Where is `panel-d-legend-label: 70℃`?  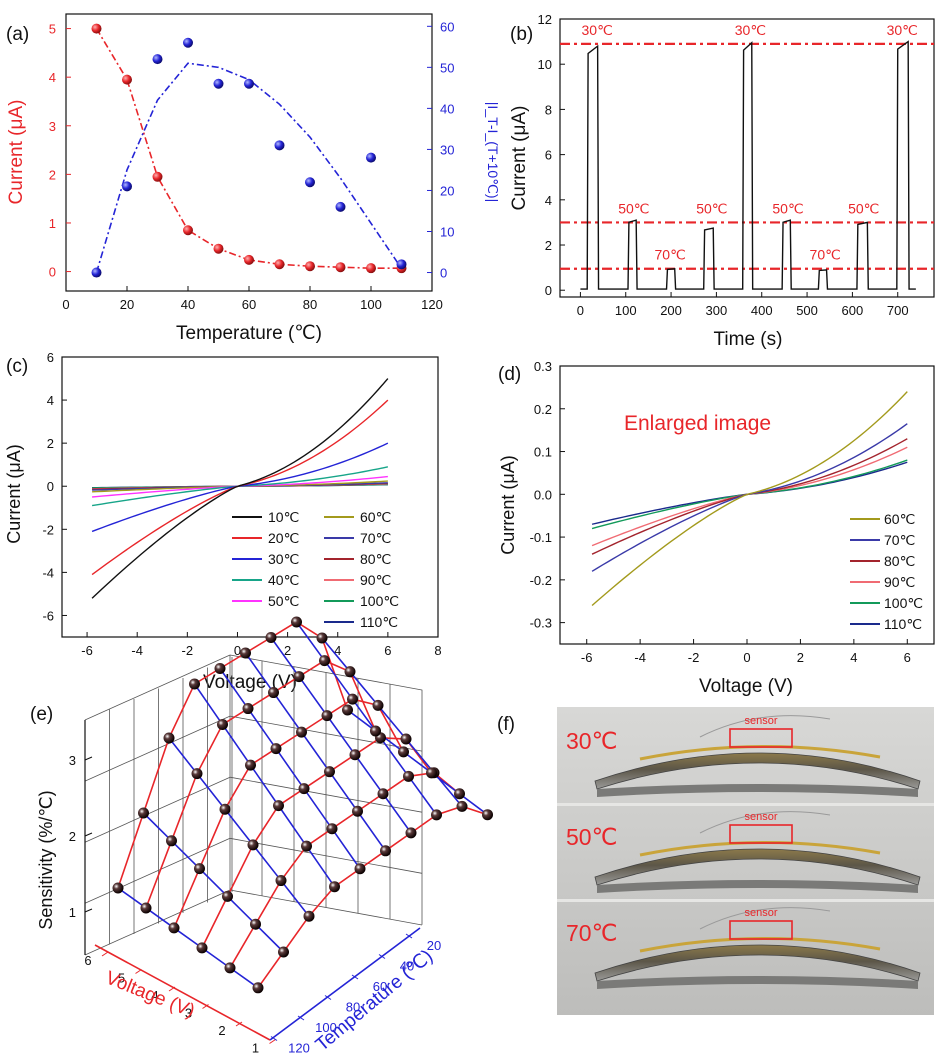 panel-d-legend-label: 70℃ is located at coordinates (899, 540).